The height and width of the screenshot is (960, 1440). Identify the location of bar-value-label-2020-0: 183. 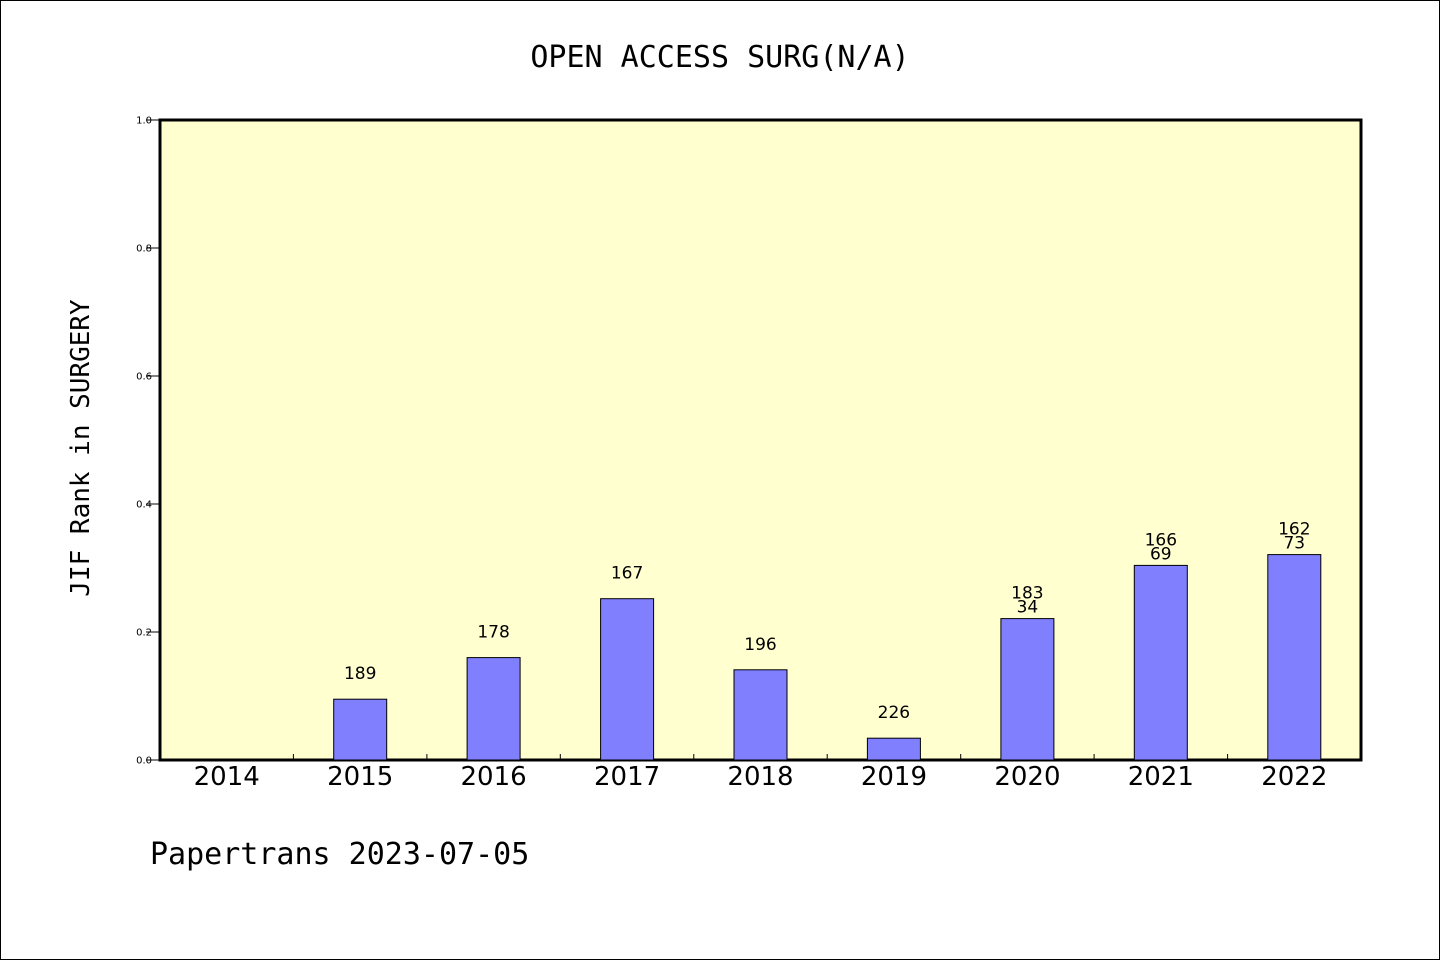
(1027, 594).